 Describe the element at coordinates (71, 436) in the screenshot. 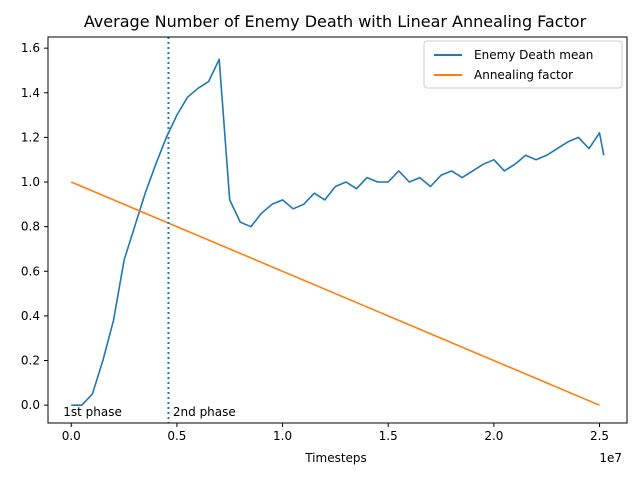

I see `x-tick-label: 0.0` at that location.